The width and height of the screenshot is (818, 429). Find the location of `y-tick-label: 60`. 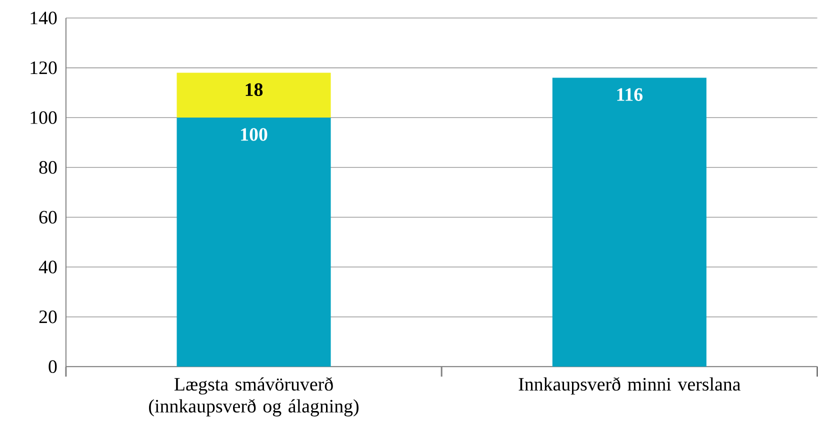

y-tick-label: 60 is located at coordinates (48, 217).